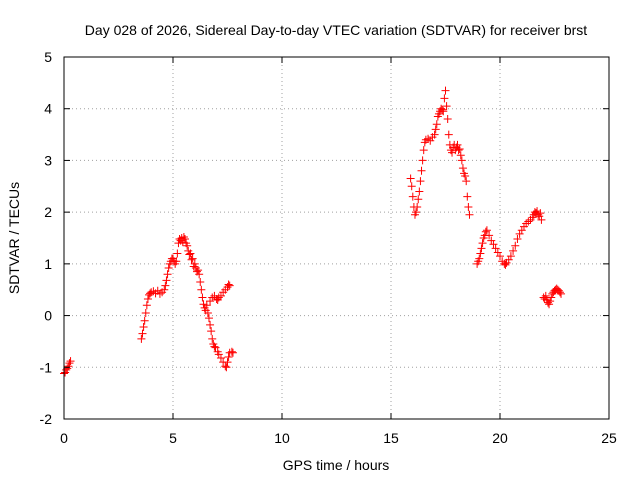 This screenshot has height=480, width=640. What do you see at coordinates (500, 438) in the screenshot?
I see `x-tick-label: 20` at bounding box center [500, 438].